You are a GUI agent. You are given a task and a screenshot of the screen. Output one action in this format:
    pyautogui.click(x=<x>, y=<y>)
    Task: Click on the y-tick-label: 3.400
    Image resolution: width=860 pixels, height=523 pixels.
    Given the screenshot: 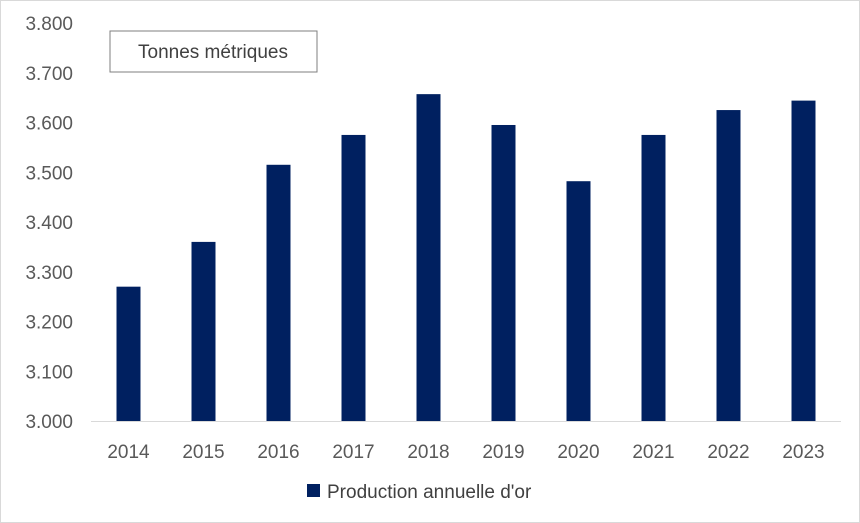 What is the action you would take?
    pyautogui.click(x=49, y=223)
    